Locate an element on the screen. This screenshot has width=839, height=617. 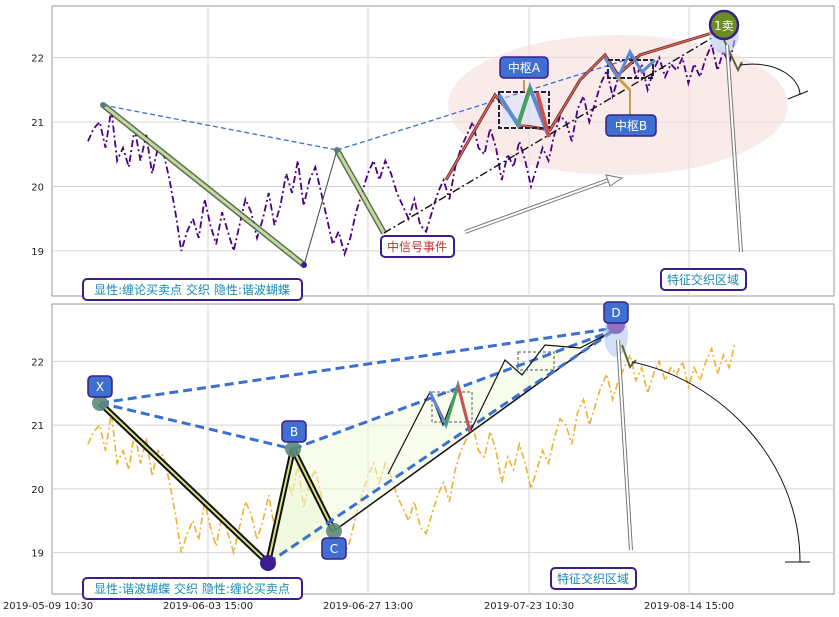
point-d-tag: D is located at coordinates (616, 312).